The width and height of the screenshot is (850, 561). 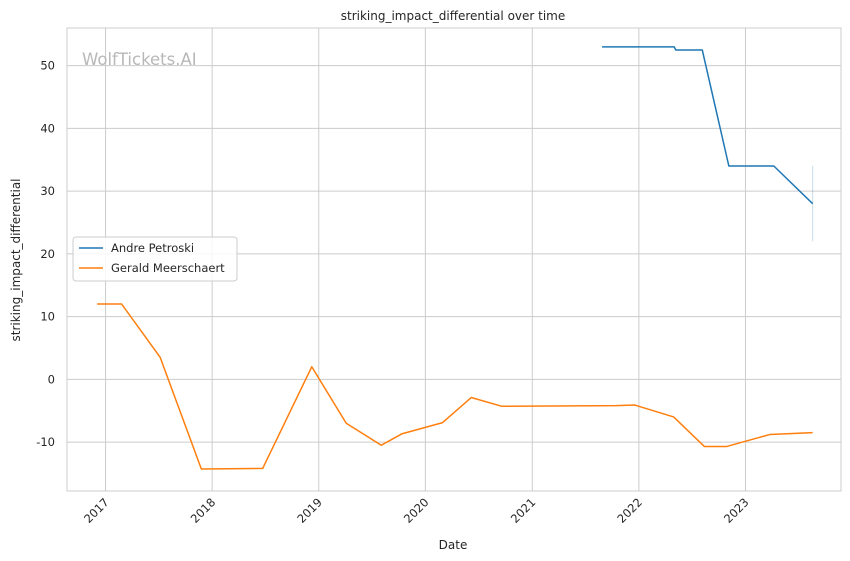 What do you see at coordinates (51, 379) in the screenshot?
I see `y-tick-label: 0` at bounding box center [51, 379].